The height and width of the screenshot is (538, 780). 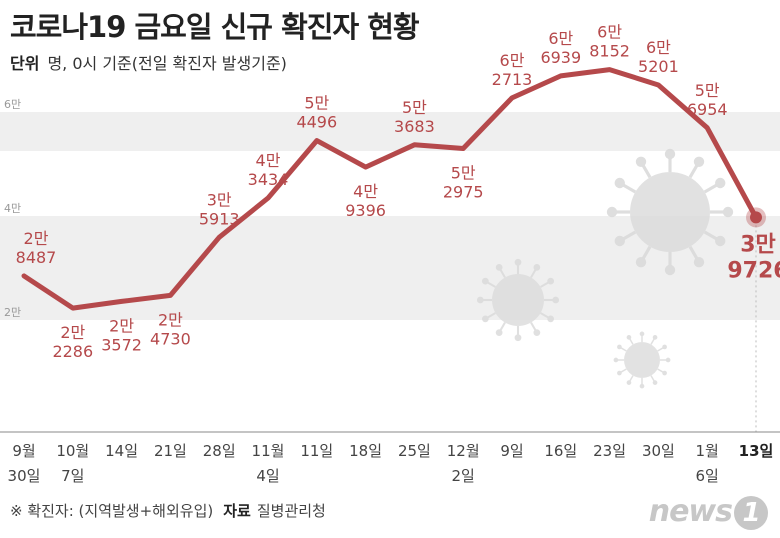 I want to click on x-tick-label: 6일, so click(x=707, y=476).